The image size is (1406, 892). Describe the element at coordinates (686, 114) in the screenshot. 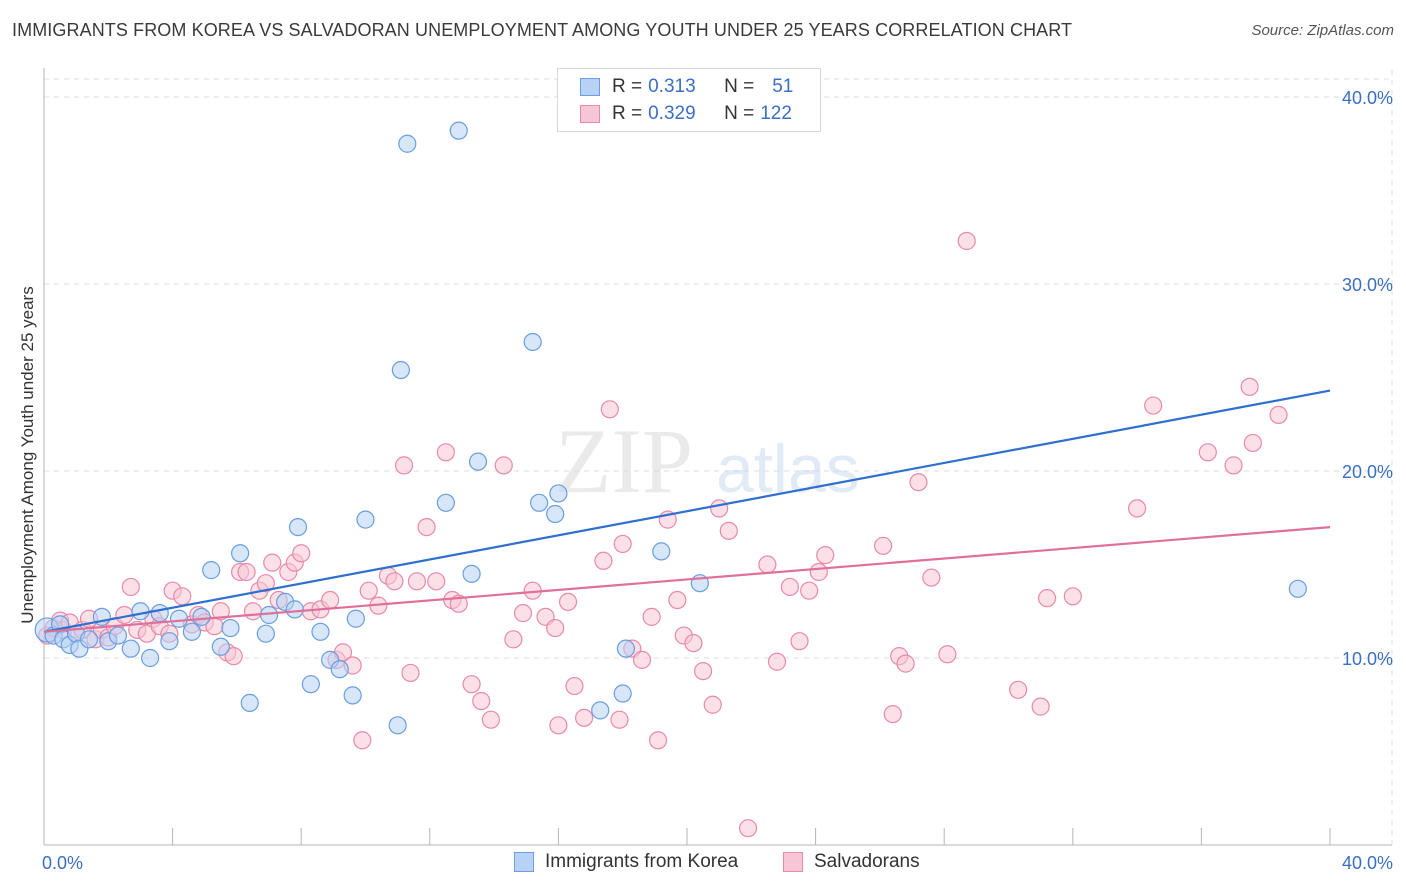

I see `legend-row-salvadorans: R = 0.329 N = 122` at that location.